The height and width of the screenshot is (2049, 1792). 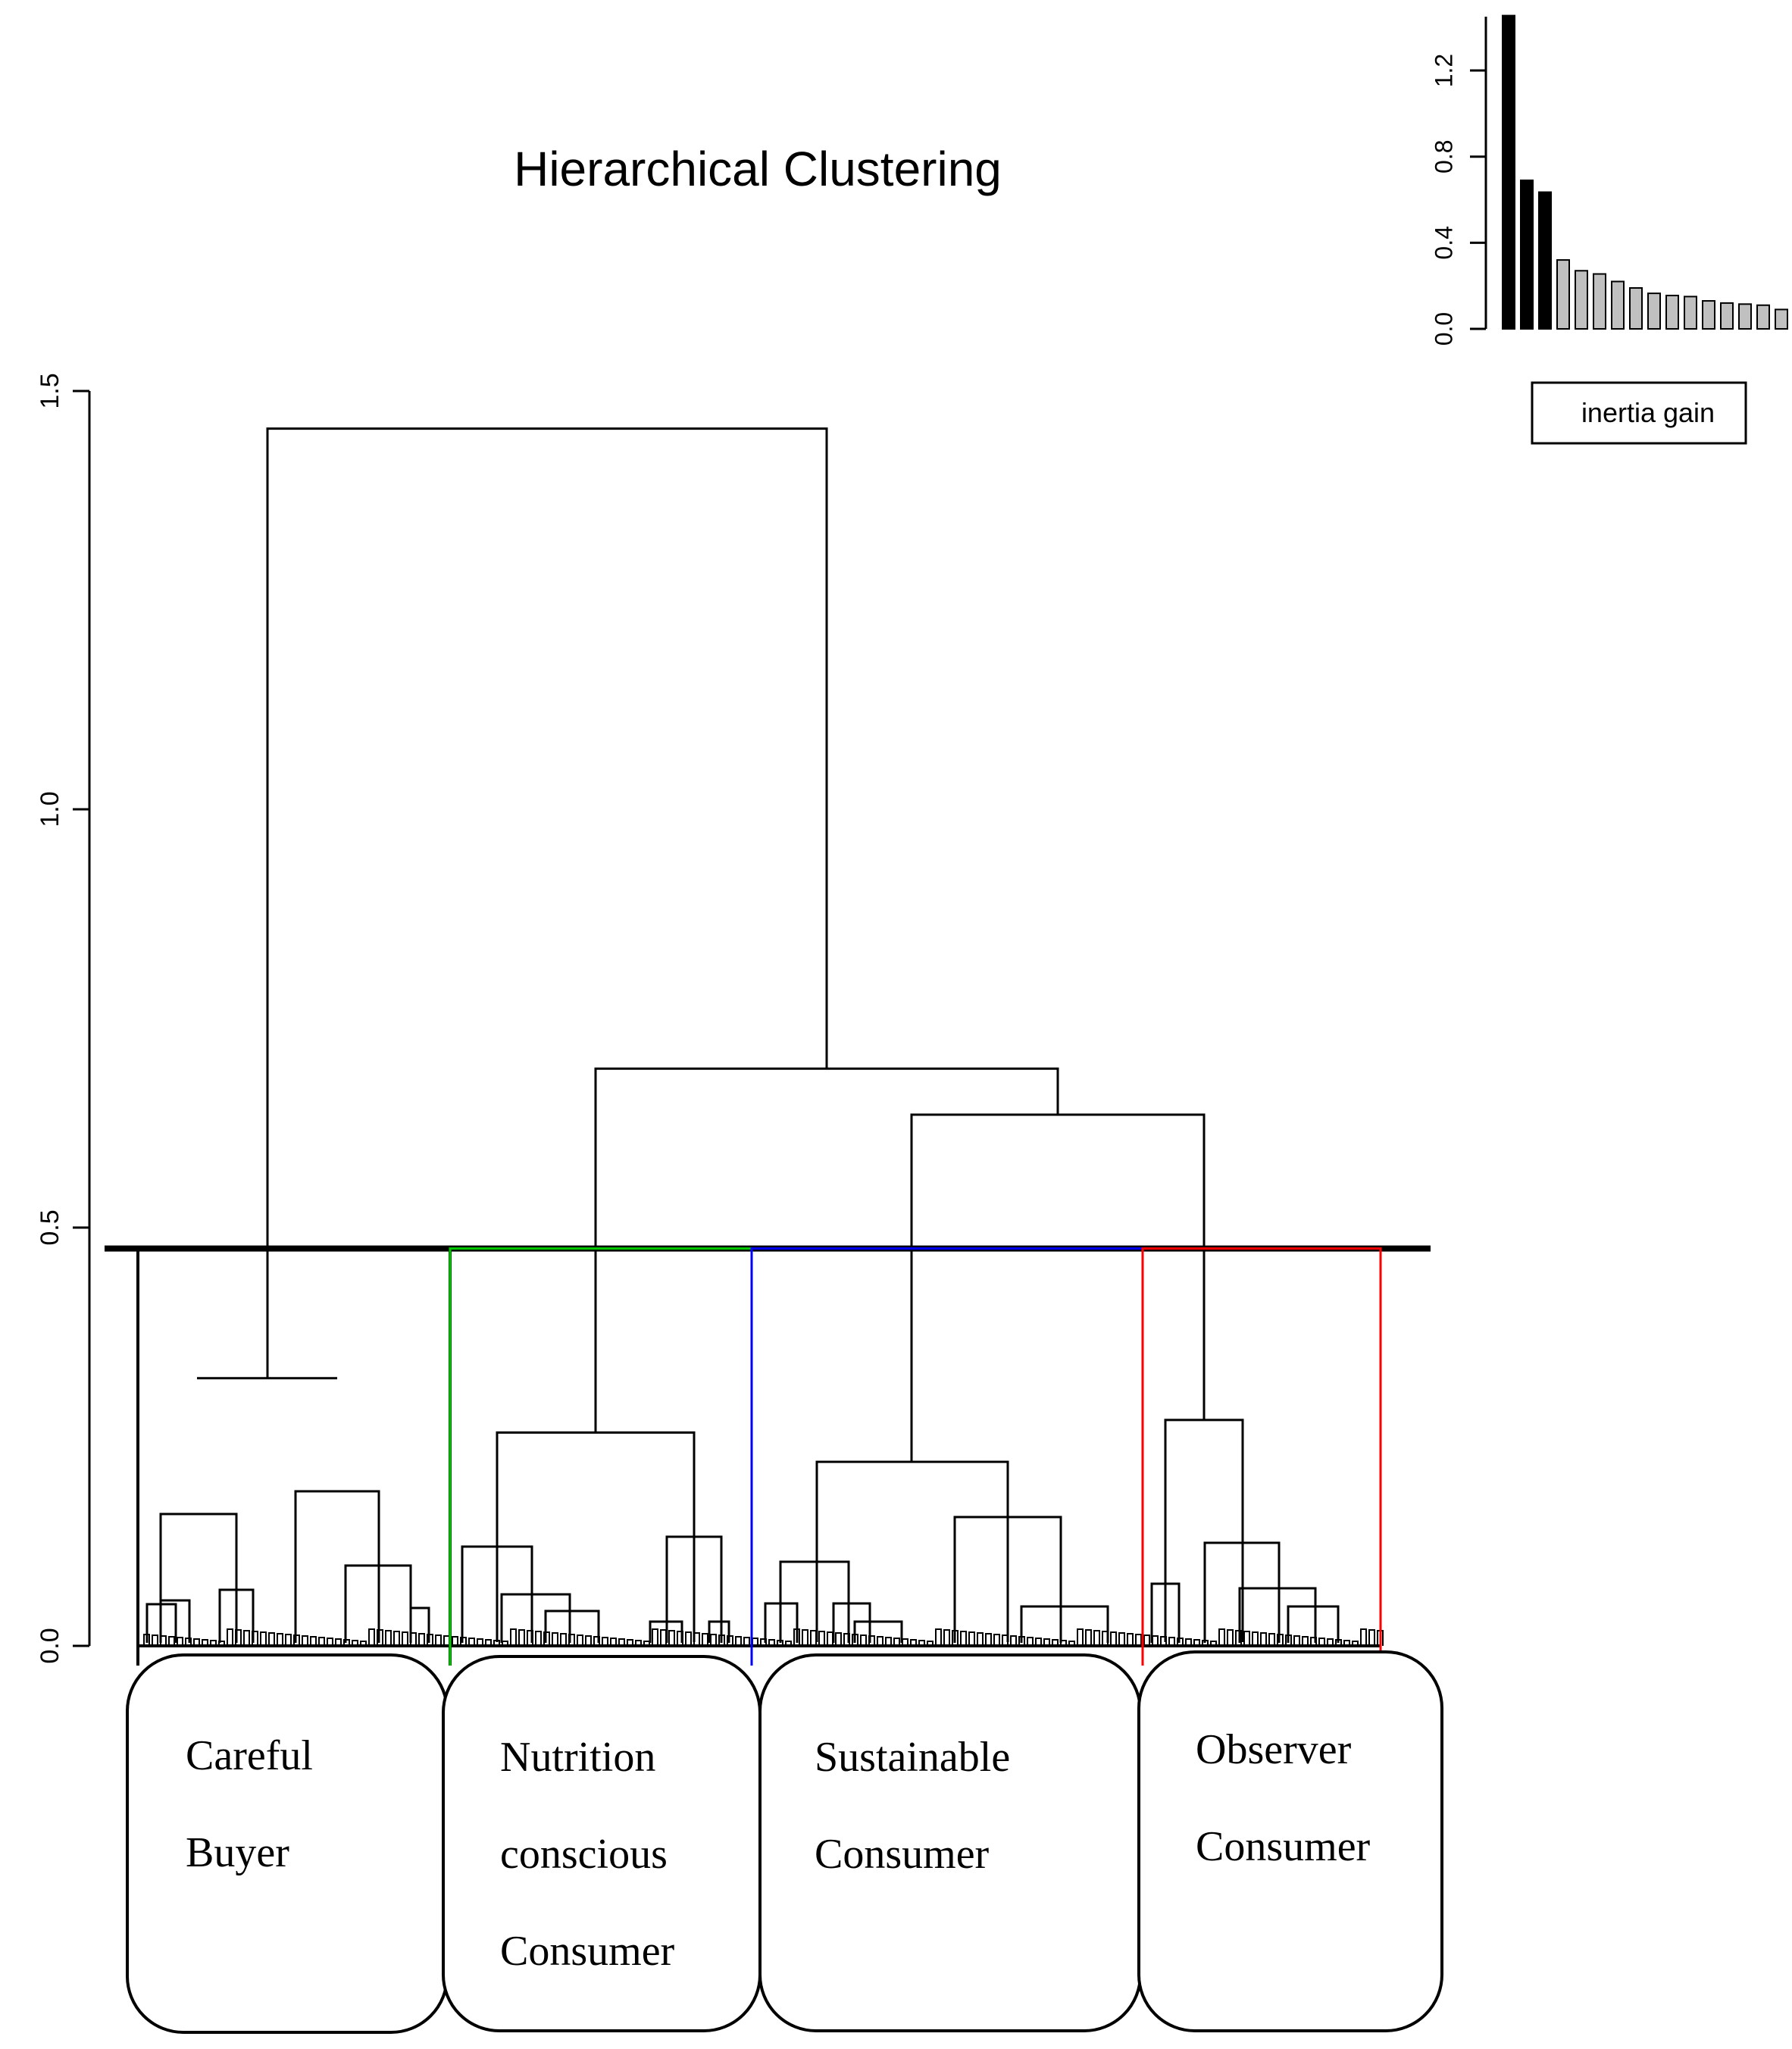 I want to click on y-tick-label: 1.5, so click(x=50, y=390).